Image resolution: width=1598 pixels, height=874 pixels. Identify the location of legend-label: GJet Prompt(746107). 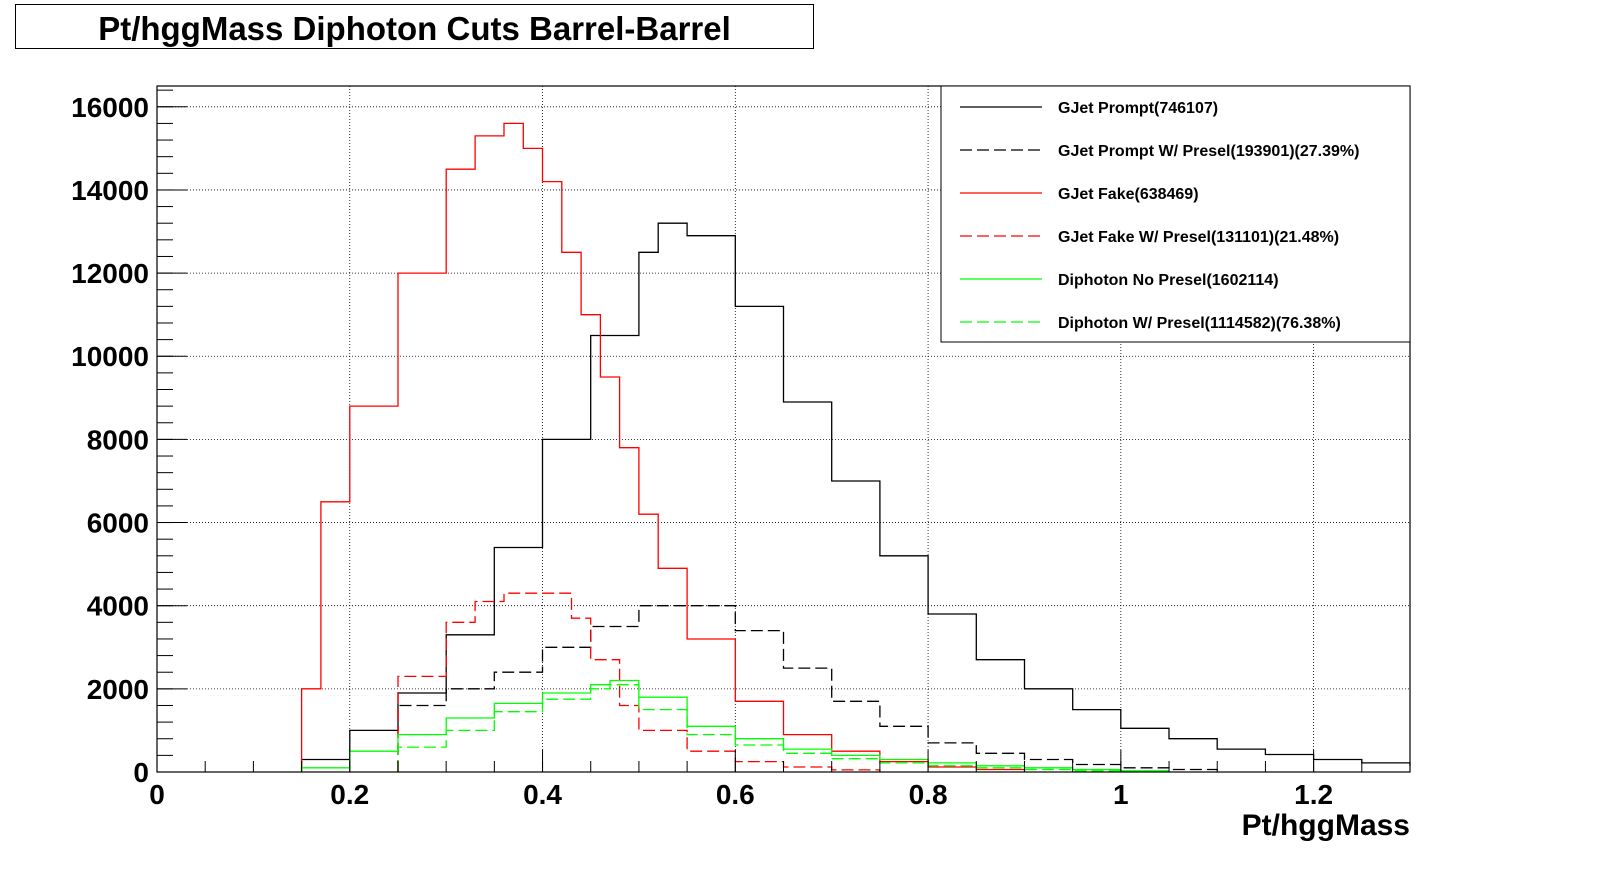
(1138, 108).